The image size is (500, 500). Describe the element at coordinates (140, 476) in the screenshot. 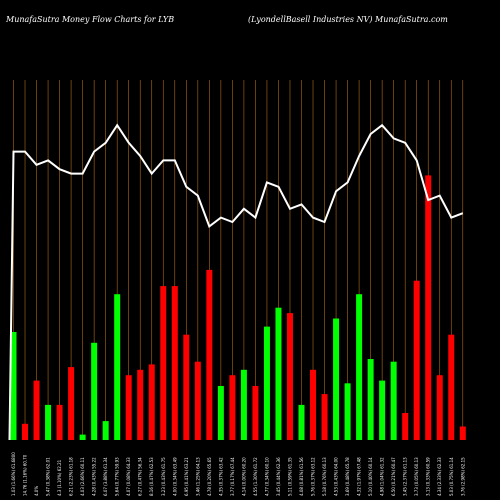

I see `x-tick-label: 6.27 (0.47%) 56.34` at that location.